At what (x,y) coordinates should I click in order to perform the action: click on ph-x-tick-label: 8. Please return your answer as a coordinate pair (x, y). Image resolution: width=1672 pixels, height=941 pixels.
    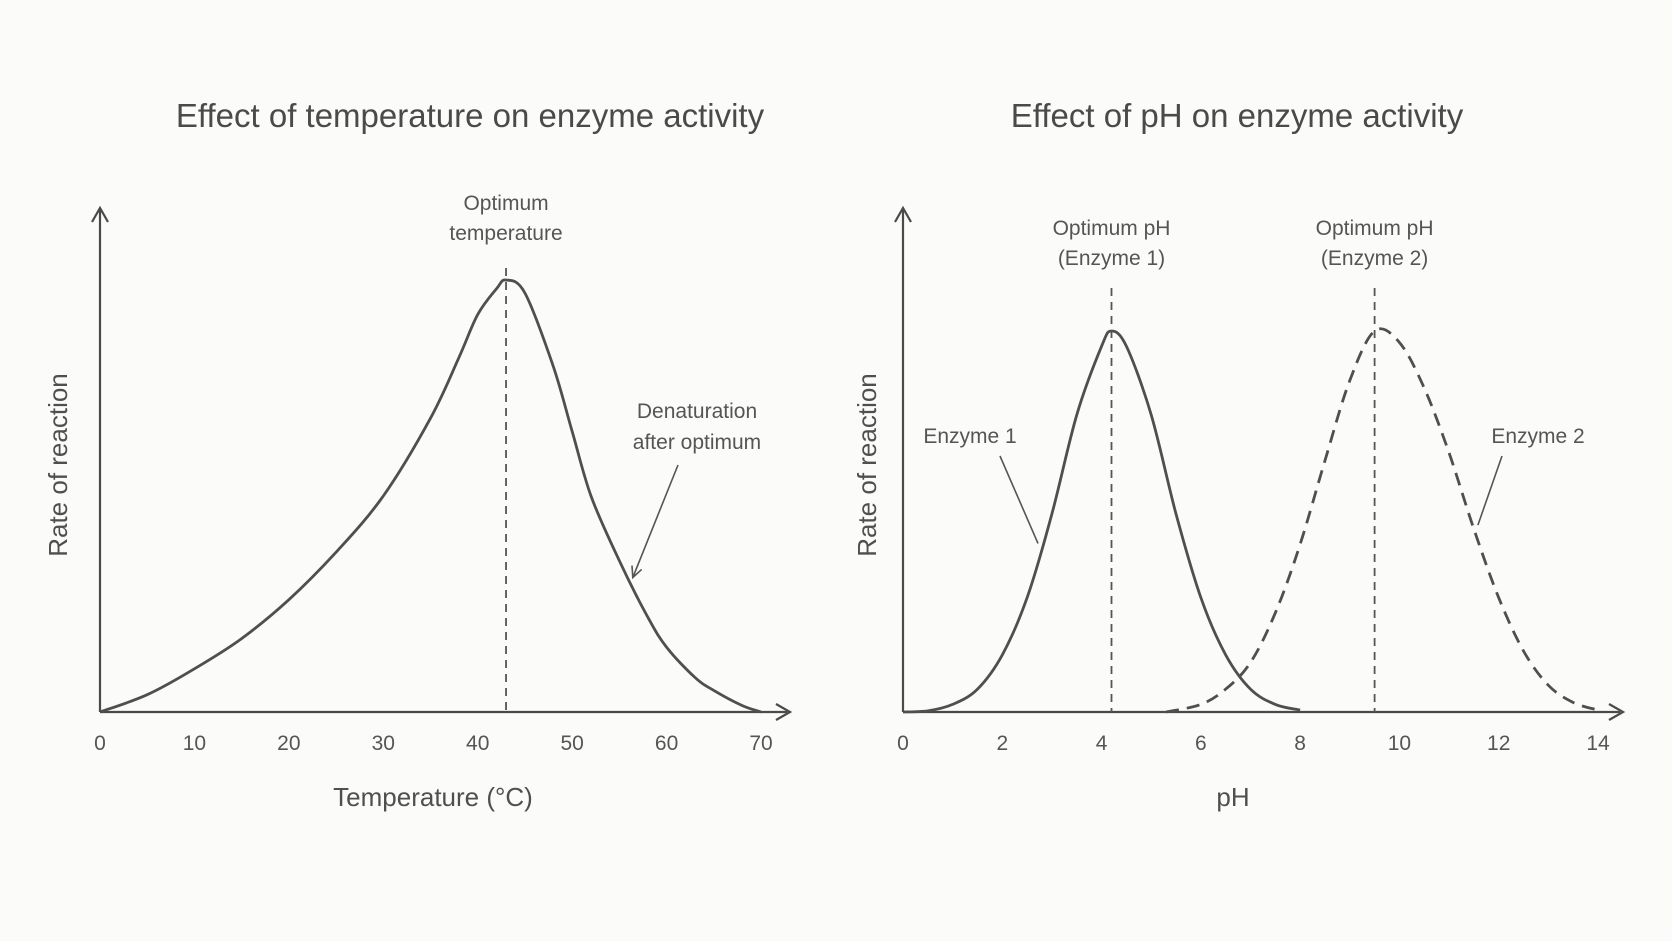
    Looking at the image, I should click on (1300, 743).